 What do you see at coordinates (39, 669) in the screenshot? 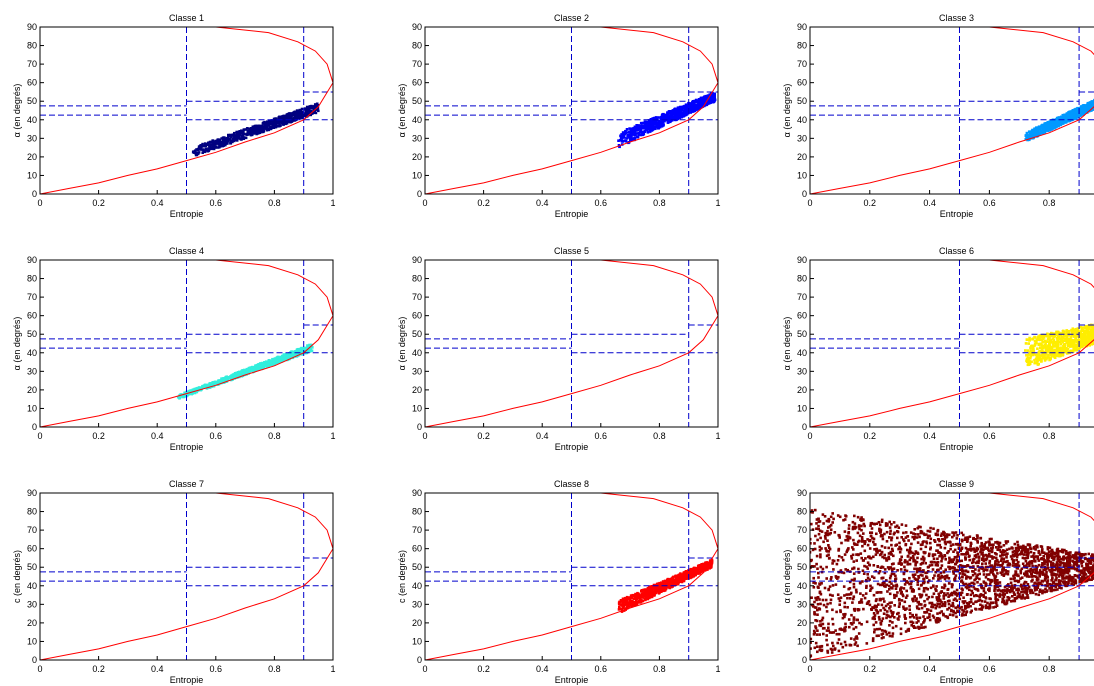
I see `x-tick-label: 0` at bounding box center [39, 669].